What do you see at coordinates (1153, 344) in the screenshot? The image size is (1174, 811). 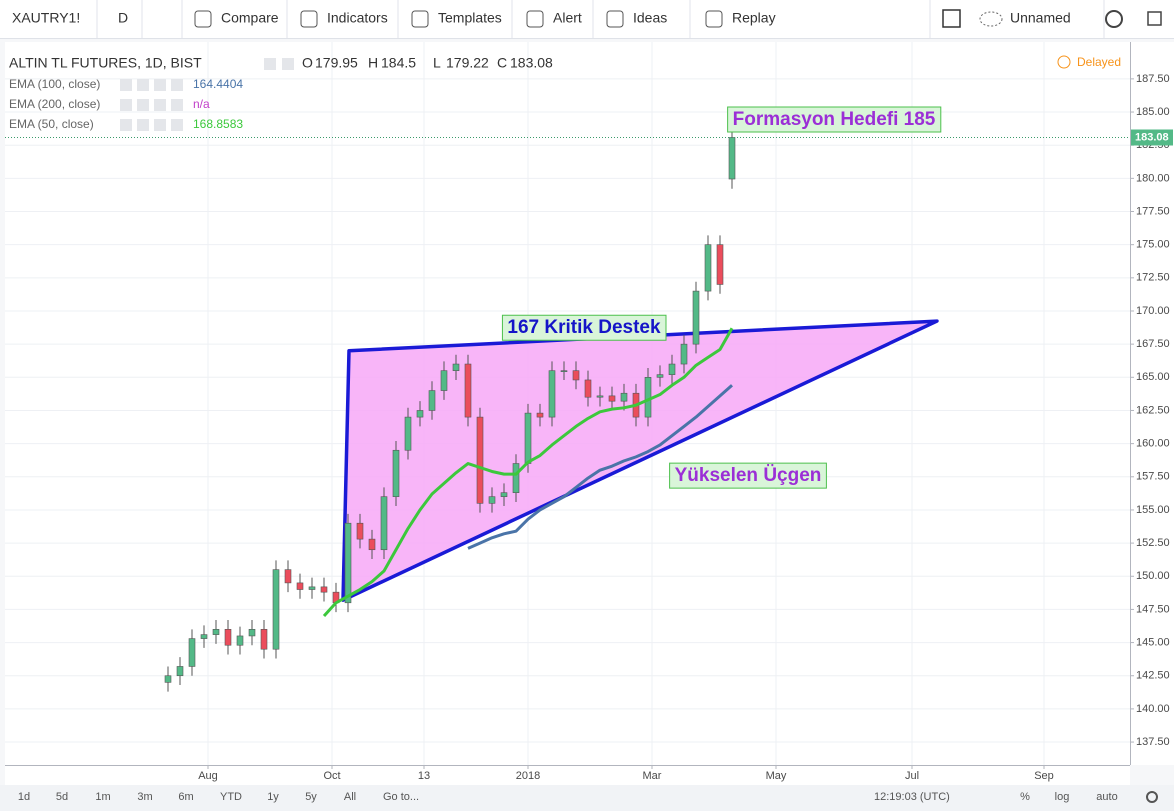 I see `y-tick-label: 167.50` at bounding box center [1153, 344].